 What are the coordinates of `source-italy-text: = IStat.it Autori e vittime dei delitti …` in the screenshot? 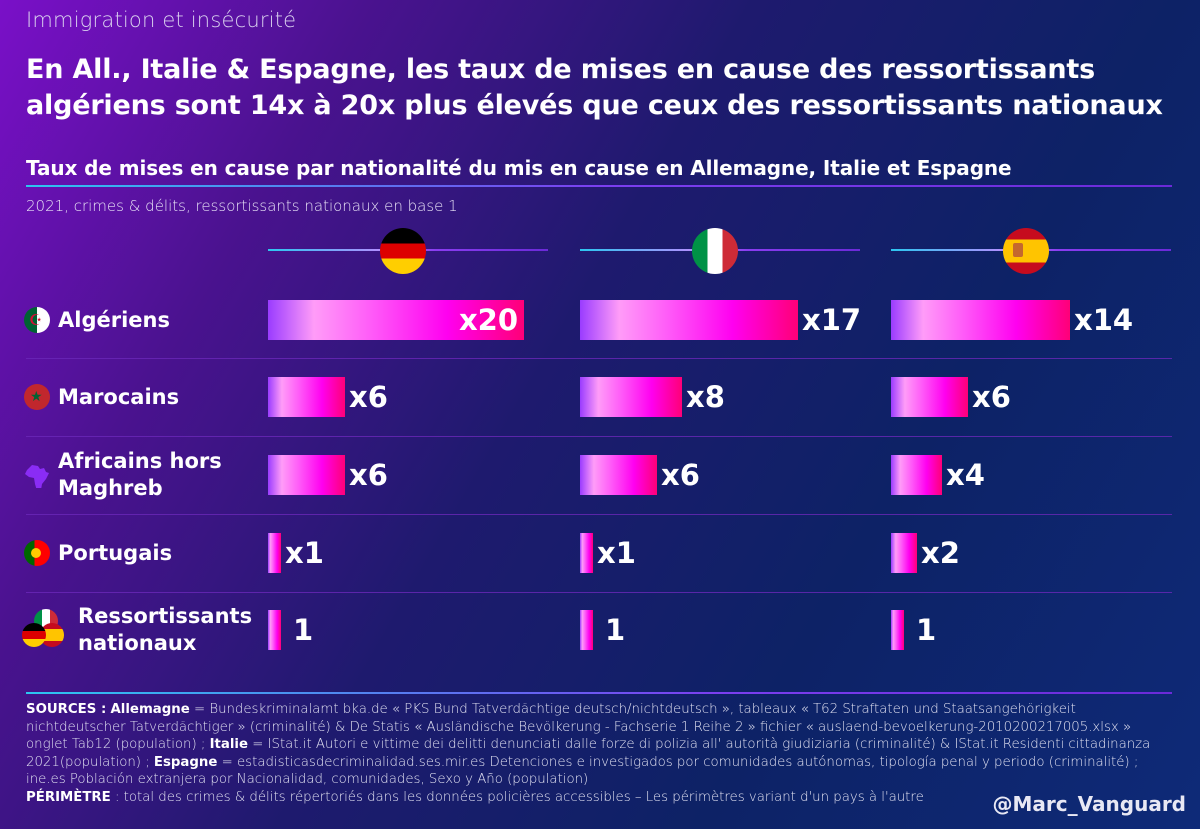 It's located at (588, 753).